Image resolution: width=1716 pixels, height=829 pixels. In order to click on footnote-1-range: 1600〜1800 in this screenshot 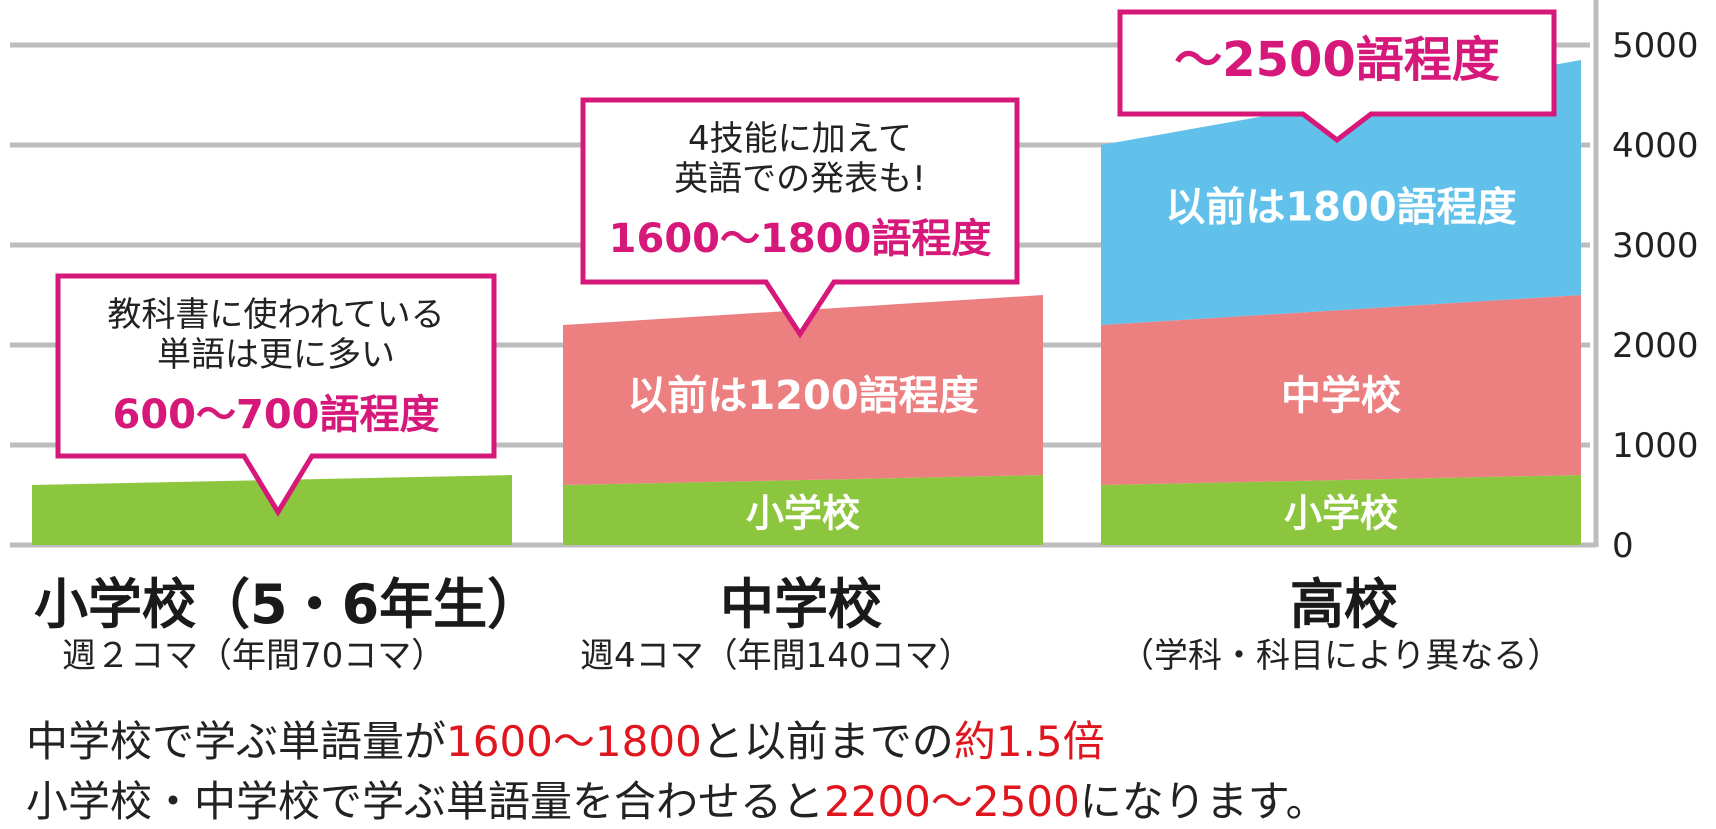, I will do `click(574, 741)`.